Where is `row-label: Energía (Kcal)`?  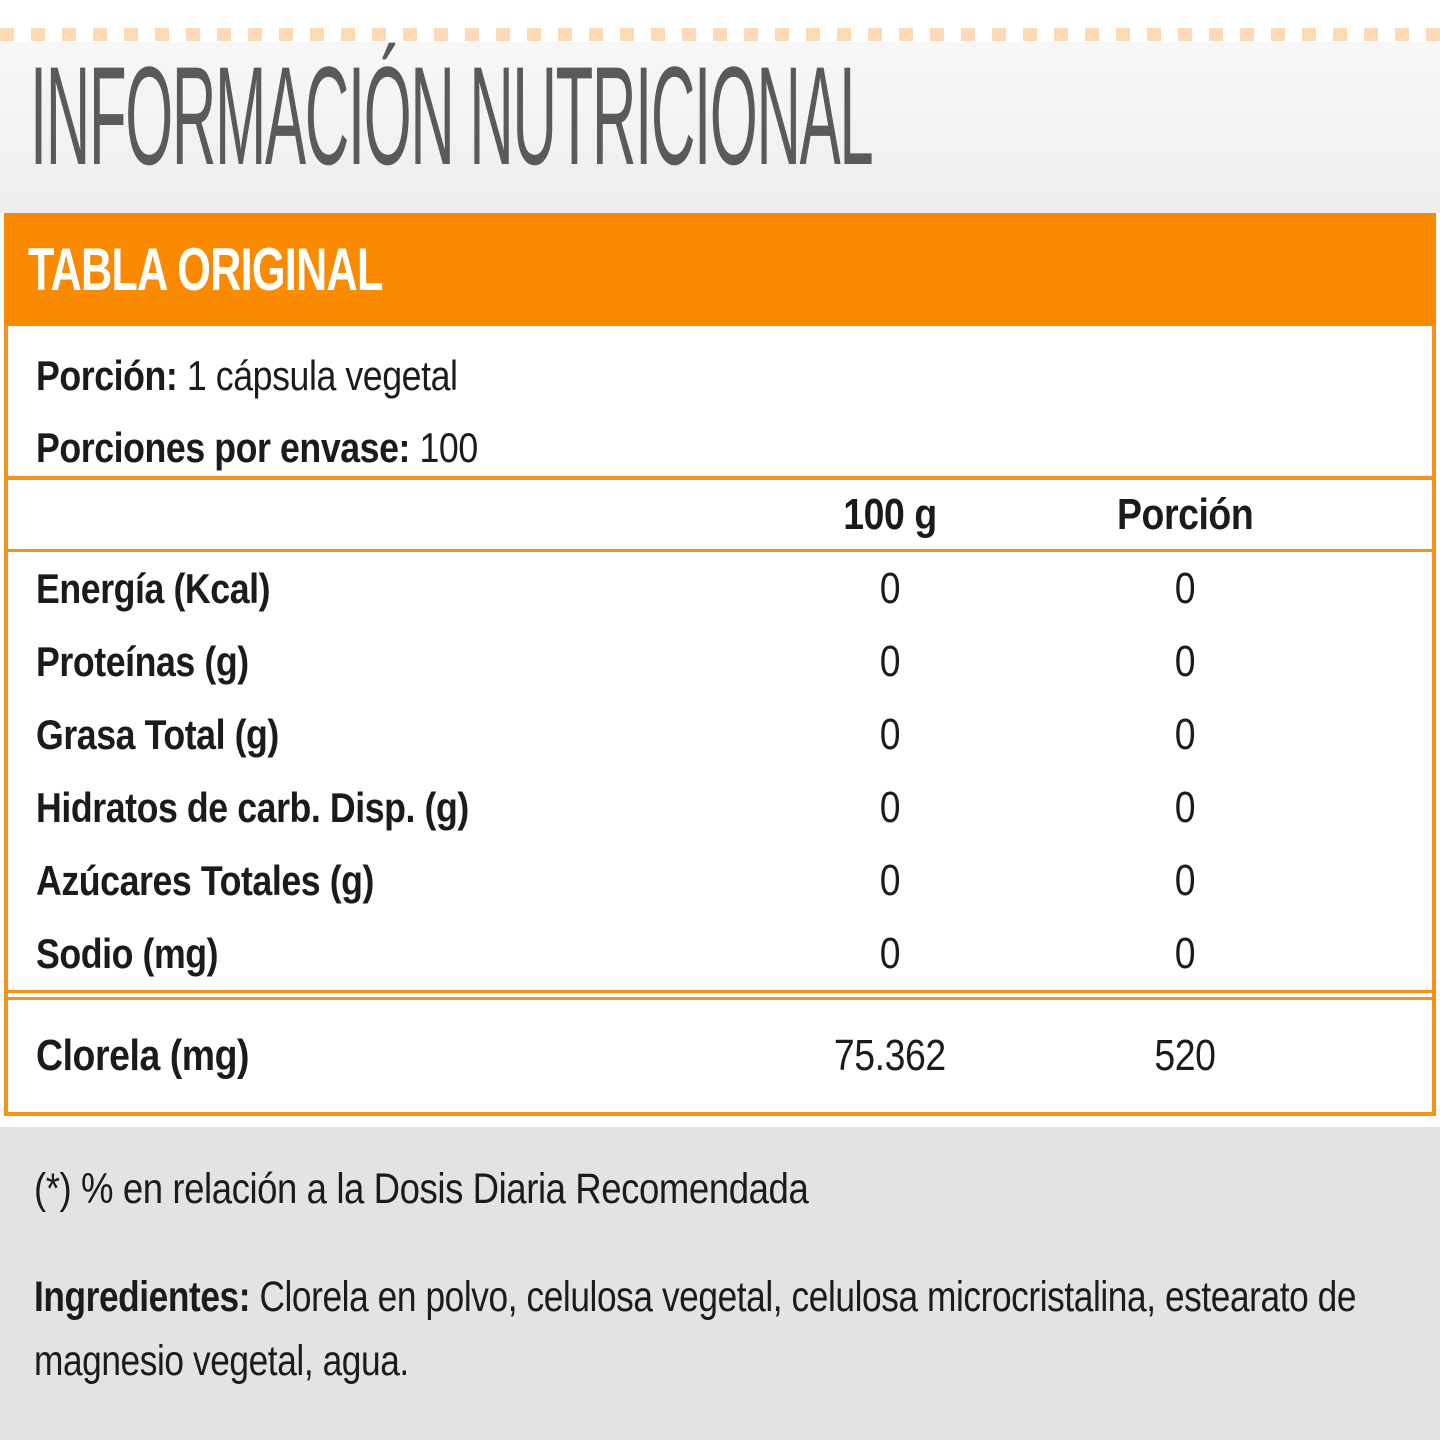 row-label: Energía (Kcal) is located at coordinates (153, 588).